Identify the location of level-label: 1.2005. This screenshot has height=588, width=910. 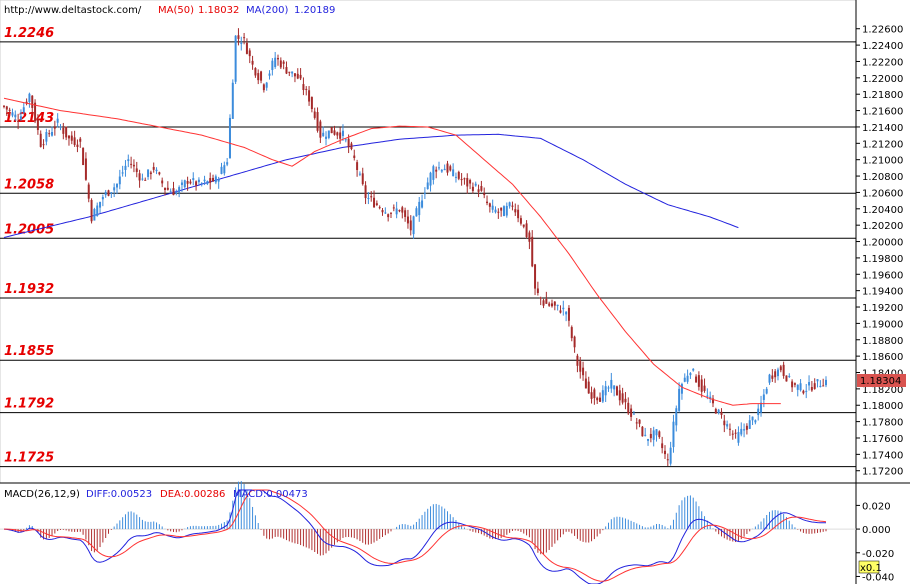
(29, 229).